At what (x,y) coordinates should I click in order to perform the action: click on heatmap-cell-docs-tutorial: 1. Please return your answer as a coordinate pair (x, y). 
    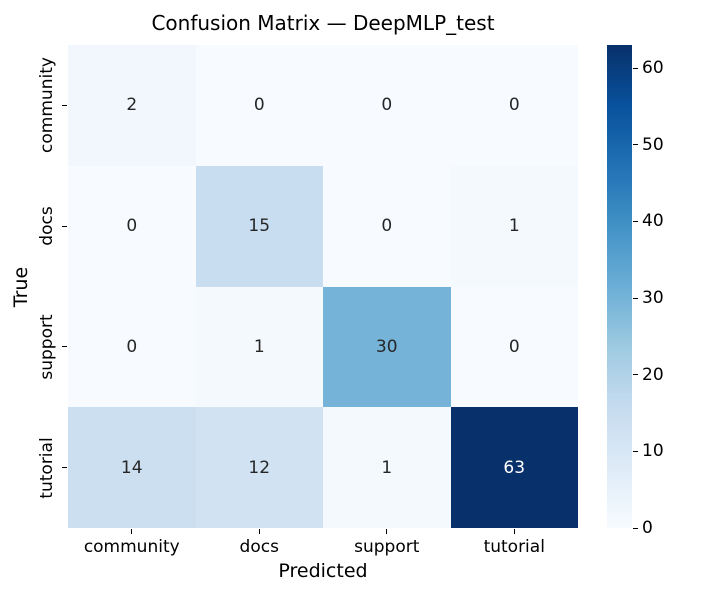
    Looking at the image, I should click on (514, 226).